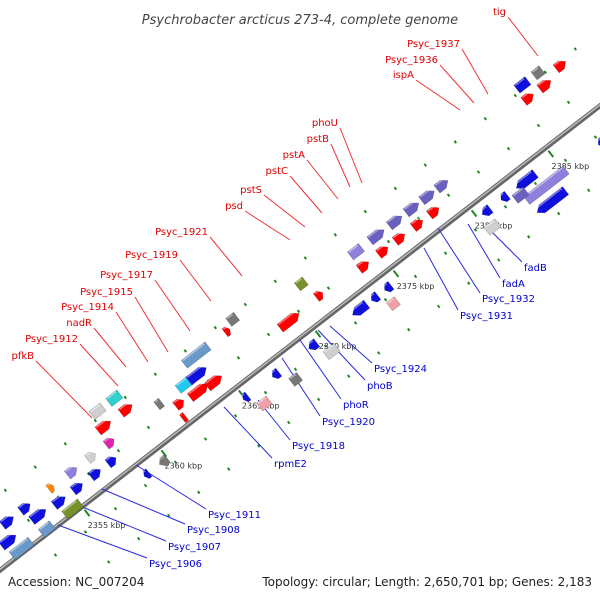 This screenshot has width=600, height=600. What do you see at coordinates (356, 405) in the screenshot?
I see `gene-label-phor: phoR` at bounding box center [356, 405].